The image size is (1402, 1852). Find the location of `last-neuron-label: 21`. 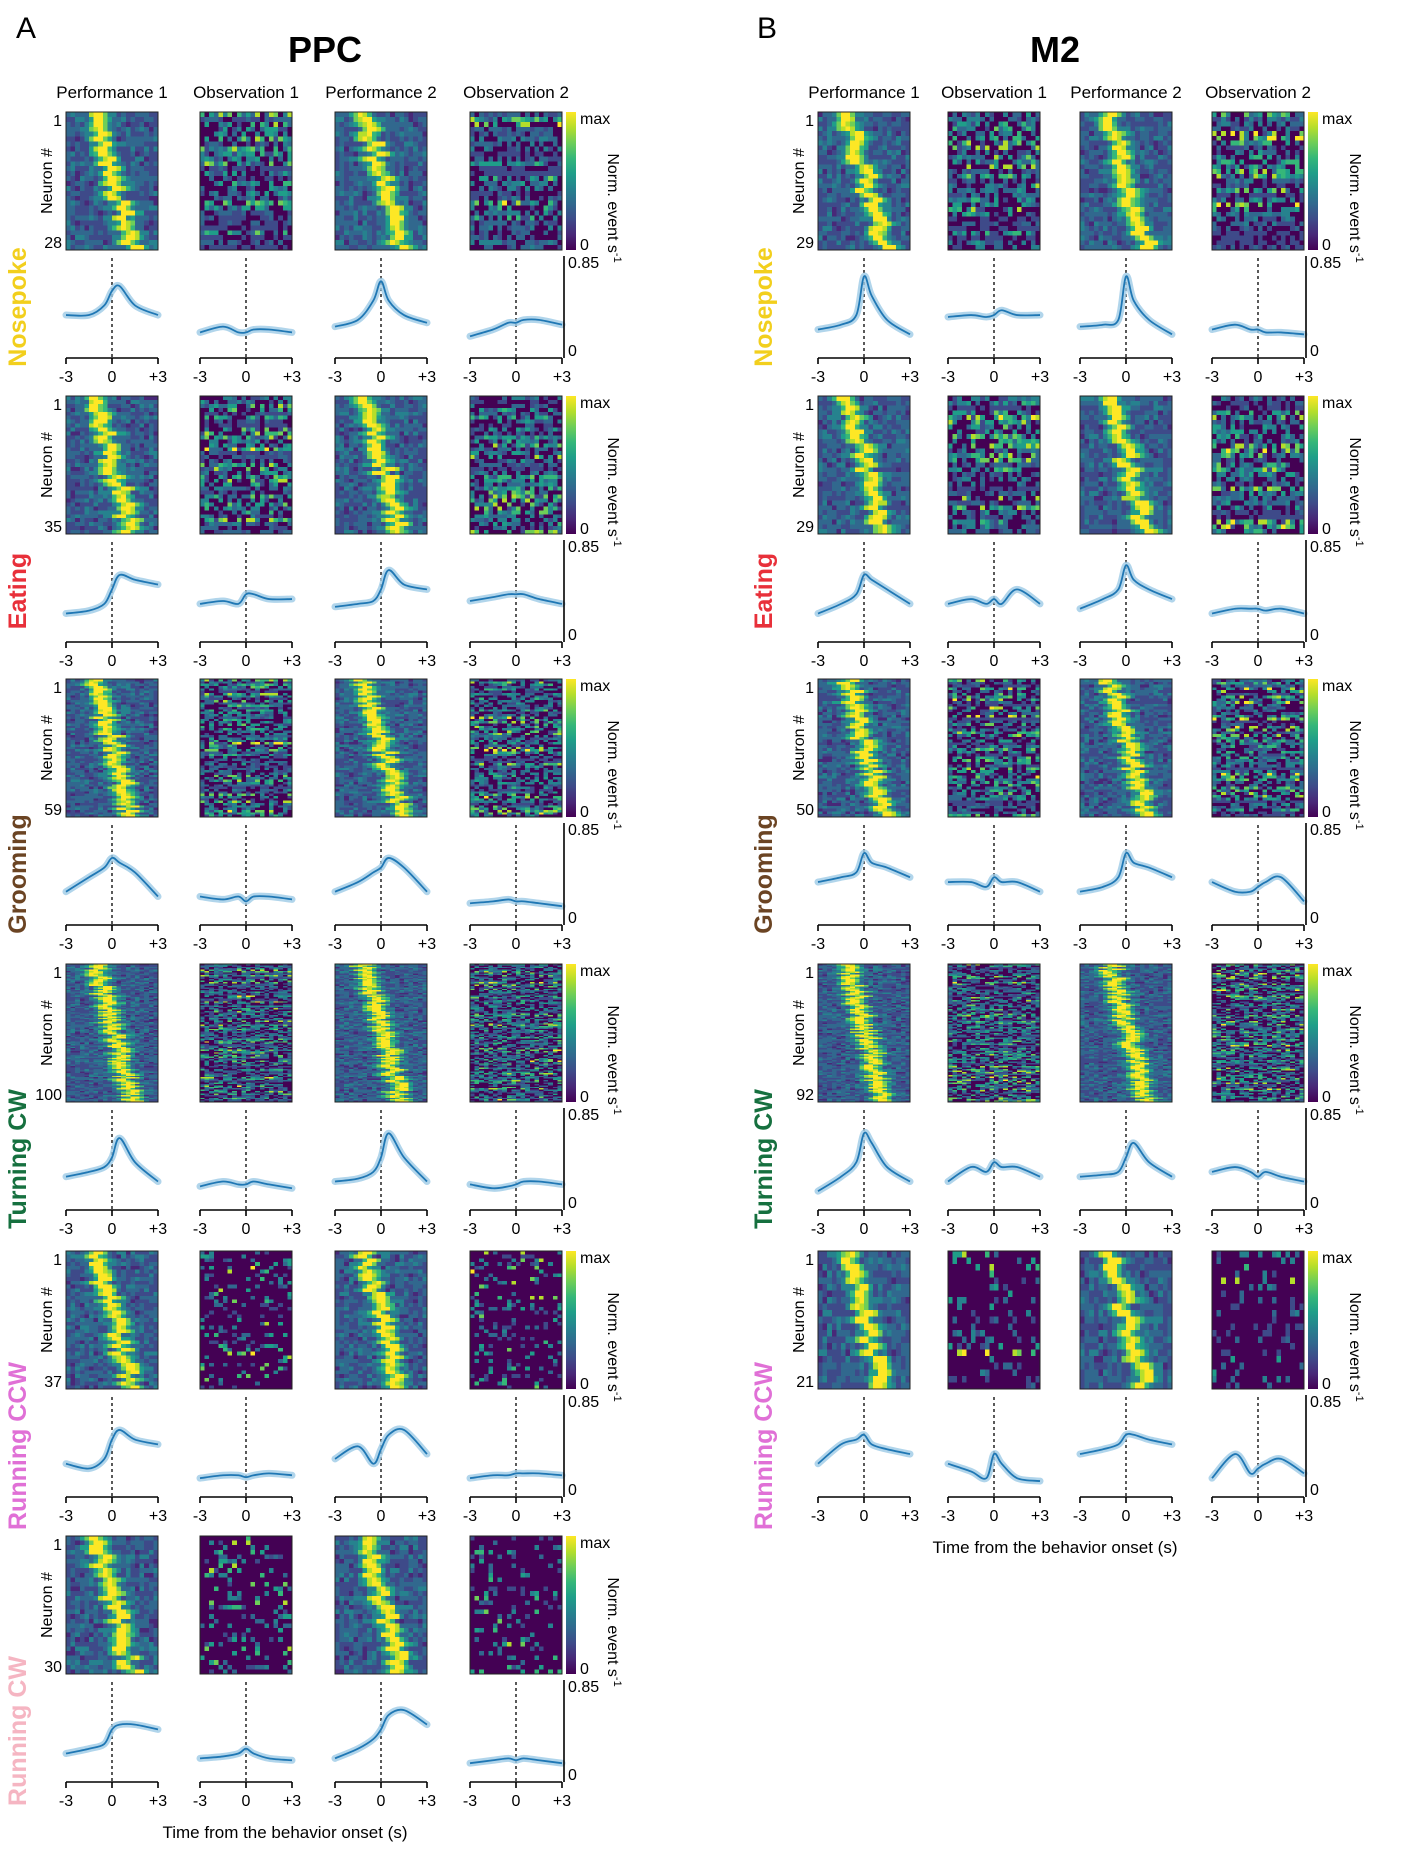

last-neuron-label: 21 is located at coordinates (805, 1382).